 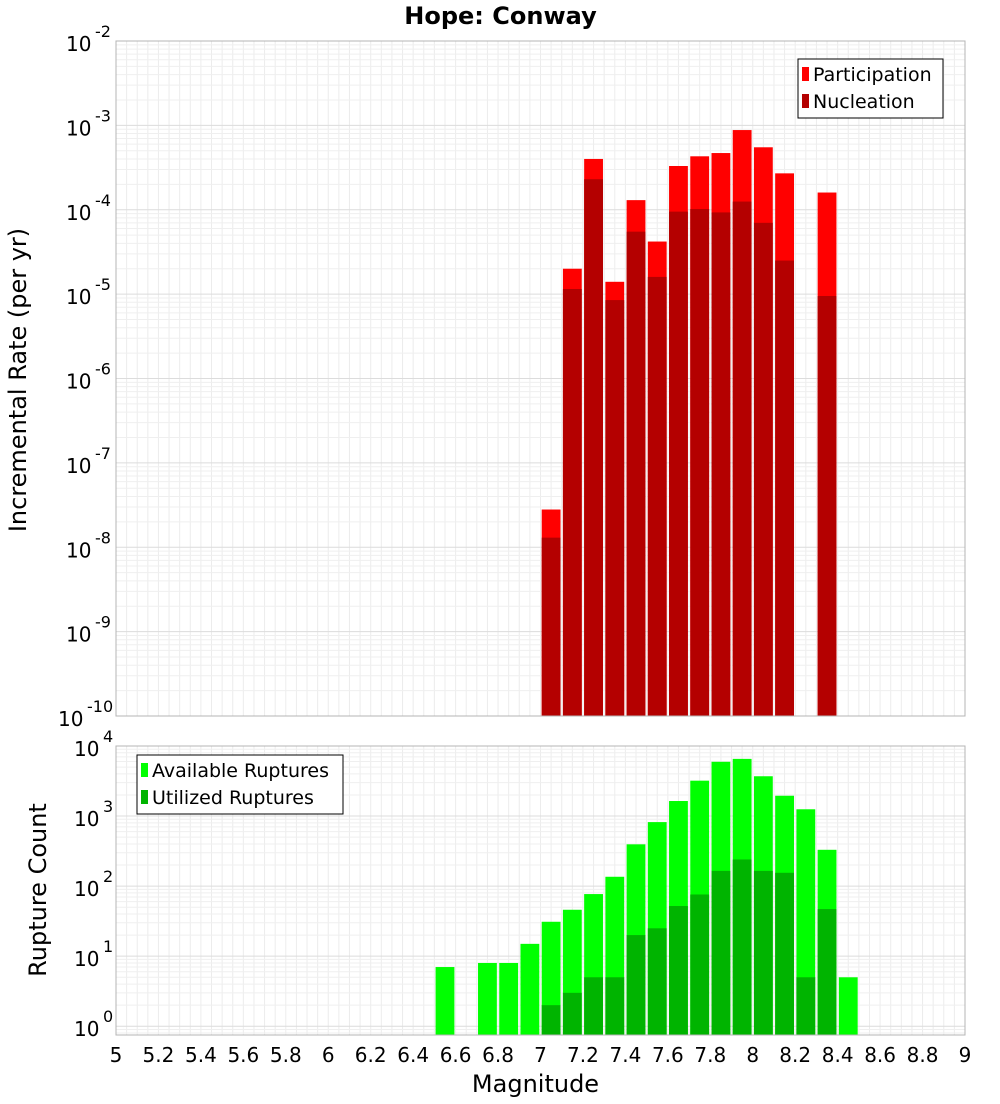 I want to click on x-tick-label: 8, so click(x=752, y=1055).